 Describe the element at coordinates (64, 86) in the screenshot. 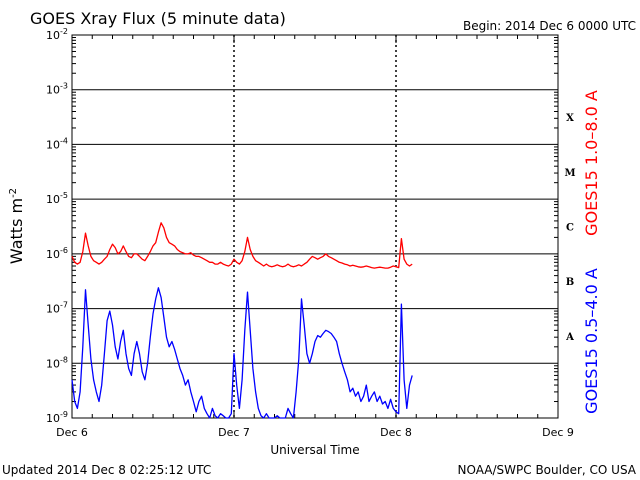

I see `y-tick-exponent: -3` at that location.